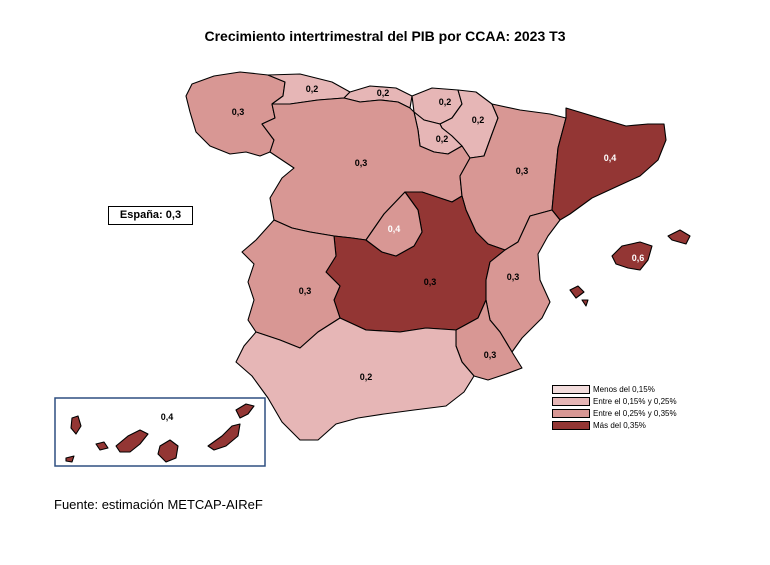 The width and height of the screenshot is (770, 565). Describe the element at coordinates (635, 401) in the screenshot. I see `legend-label: Entre el 0,15% y 0,25%` at that location.